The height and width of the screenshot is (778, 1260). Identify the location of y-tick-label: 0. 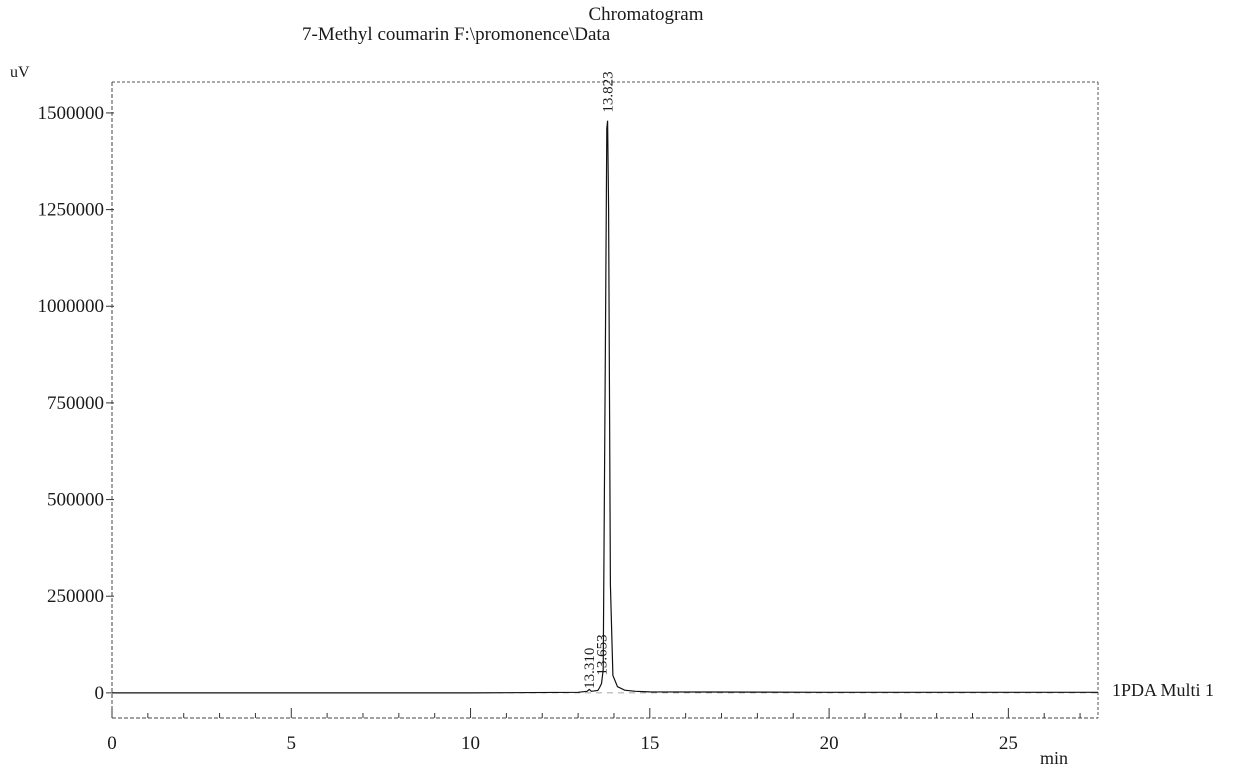
(100, 693).